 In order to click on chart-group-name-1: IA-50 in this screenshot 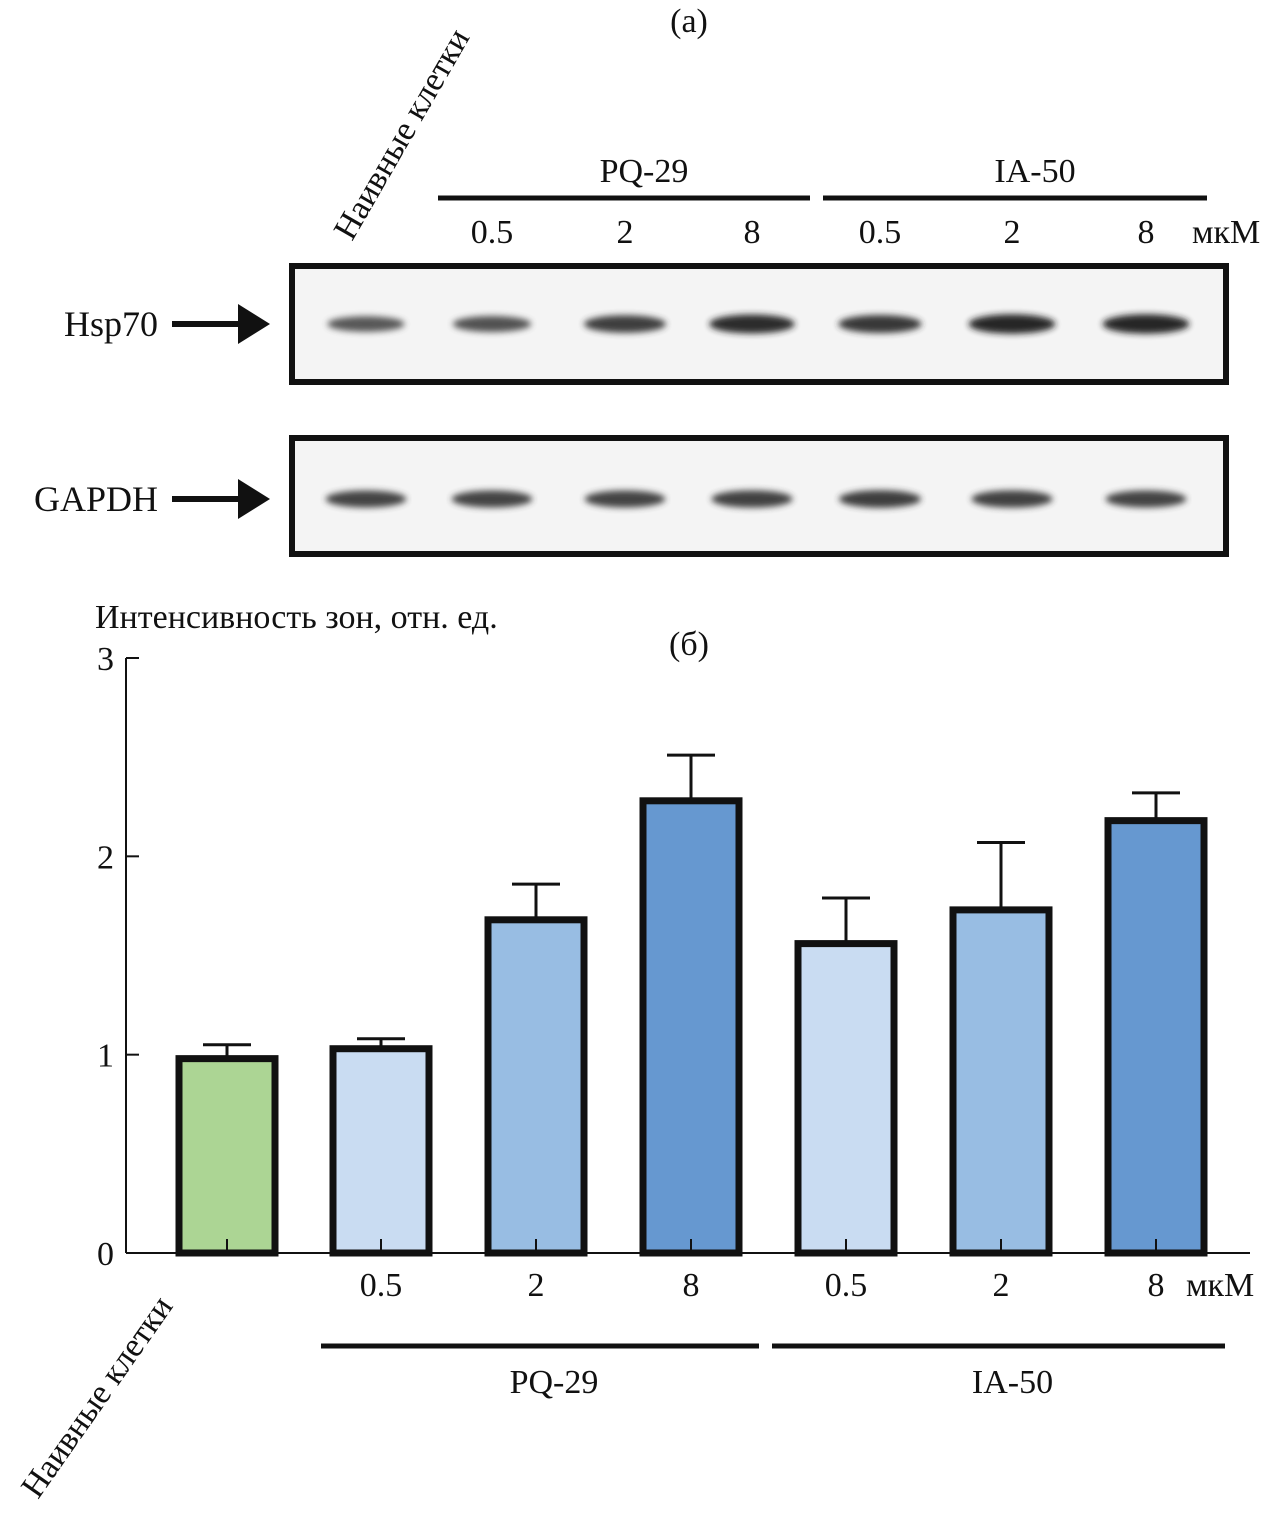, I will do `click(1012, 1382)`.